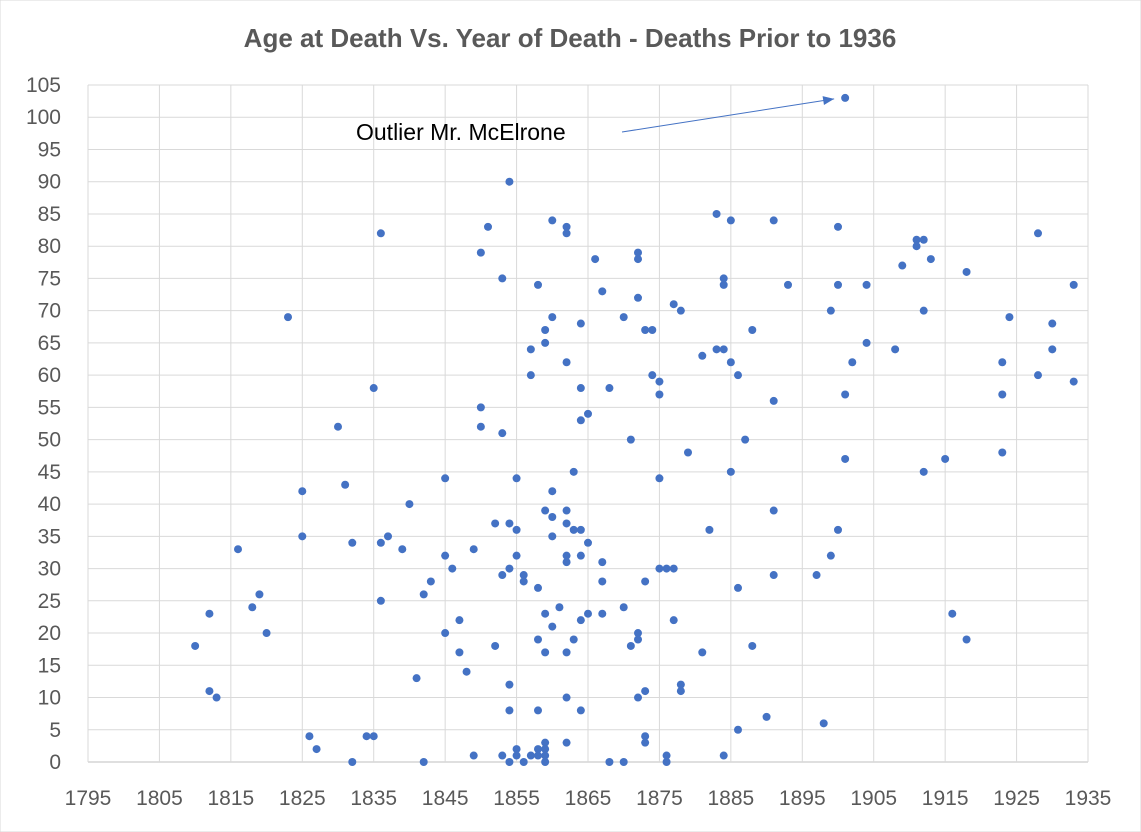 The image size is (1141, 832). Describe the element at coordinates (730, 798) in the screenshot. I see `x-tick-label: 1885` at that location.